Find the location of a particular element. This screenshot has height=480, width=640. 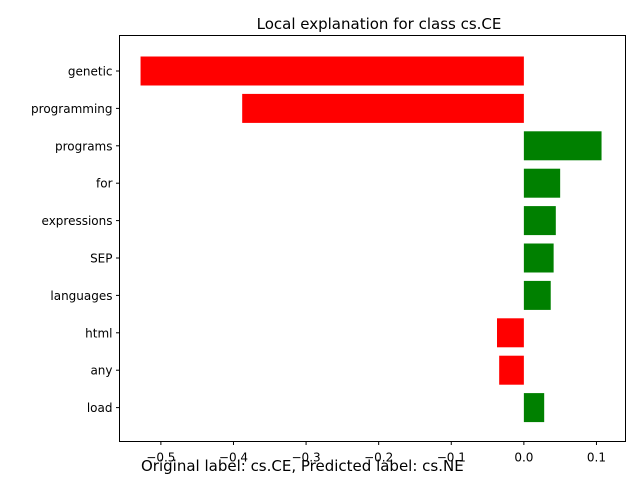

bar-any is located at coordinates (511, 370).